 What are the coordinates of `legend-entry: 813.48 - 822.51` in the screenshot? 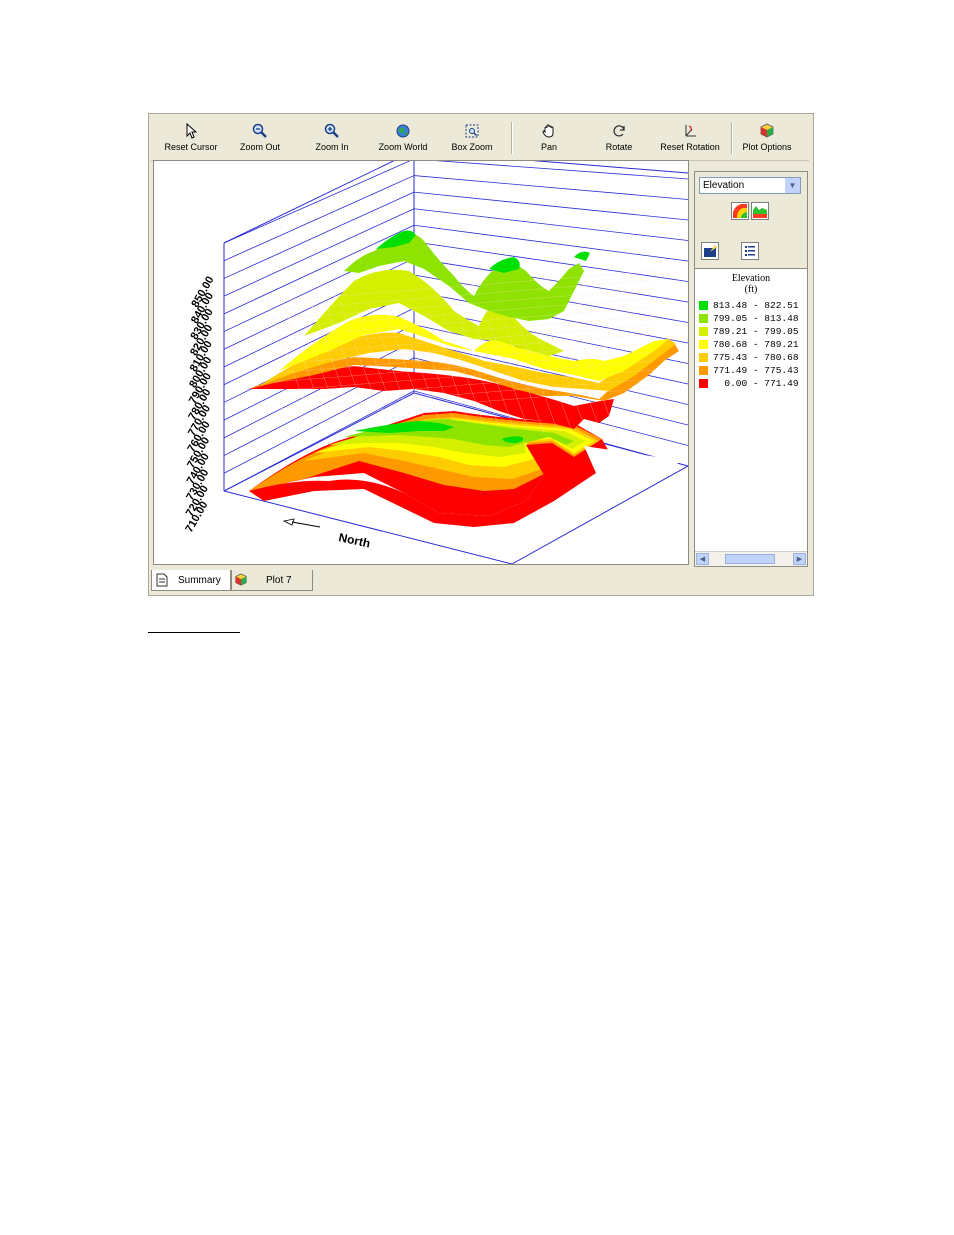 It's located at (749, 305).